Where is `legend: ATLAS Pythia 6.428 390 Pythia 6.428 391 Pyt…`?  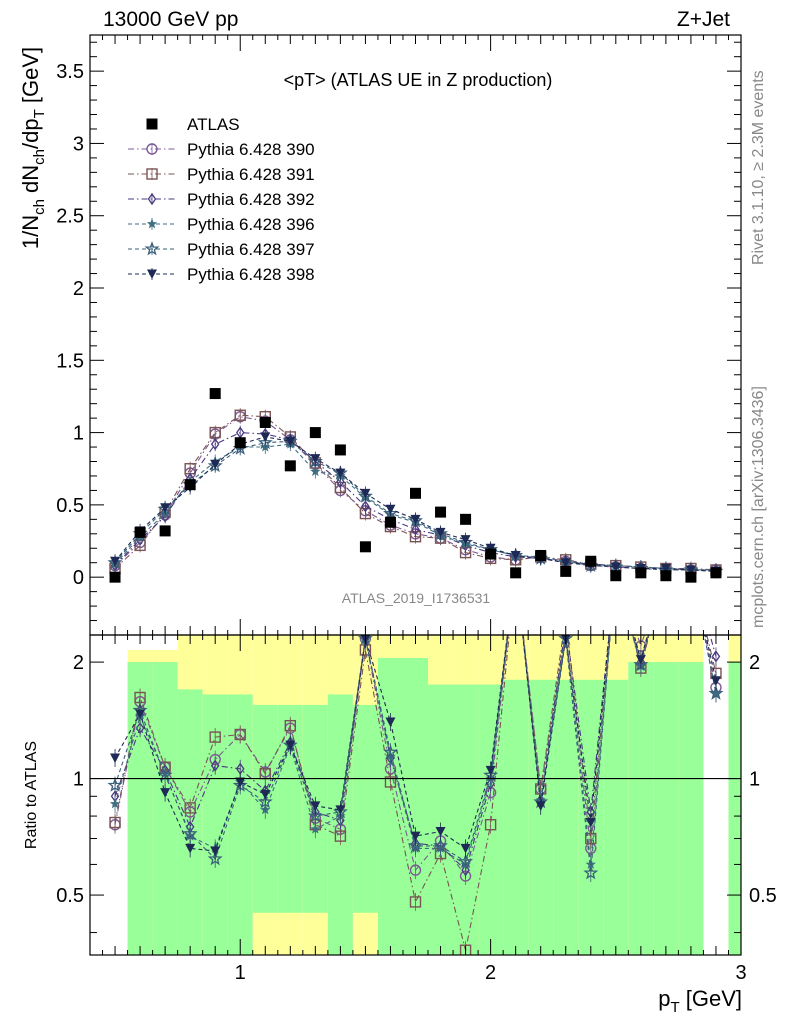
legend: ATLAS Pythia 6.428 390 Pythia 6.428 391 Pyt… is located at coordinates (221, 199).